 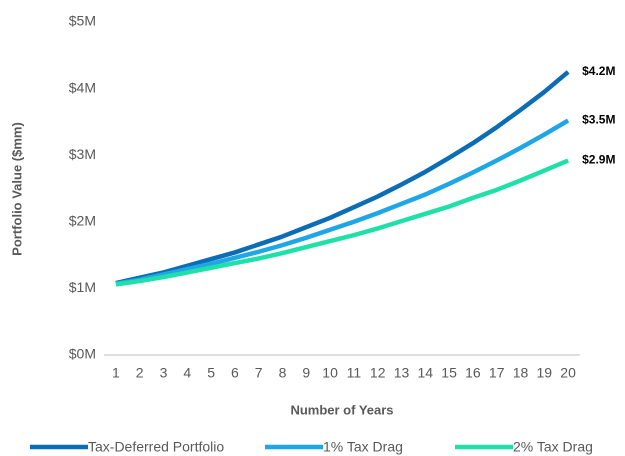 What do you see at coordinates (82, 221) in the screenshot?
I see `y-tick-label: $2M` at bounding box center [82, 221].